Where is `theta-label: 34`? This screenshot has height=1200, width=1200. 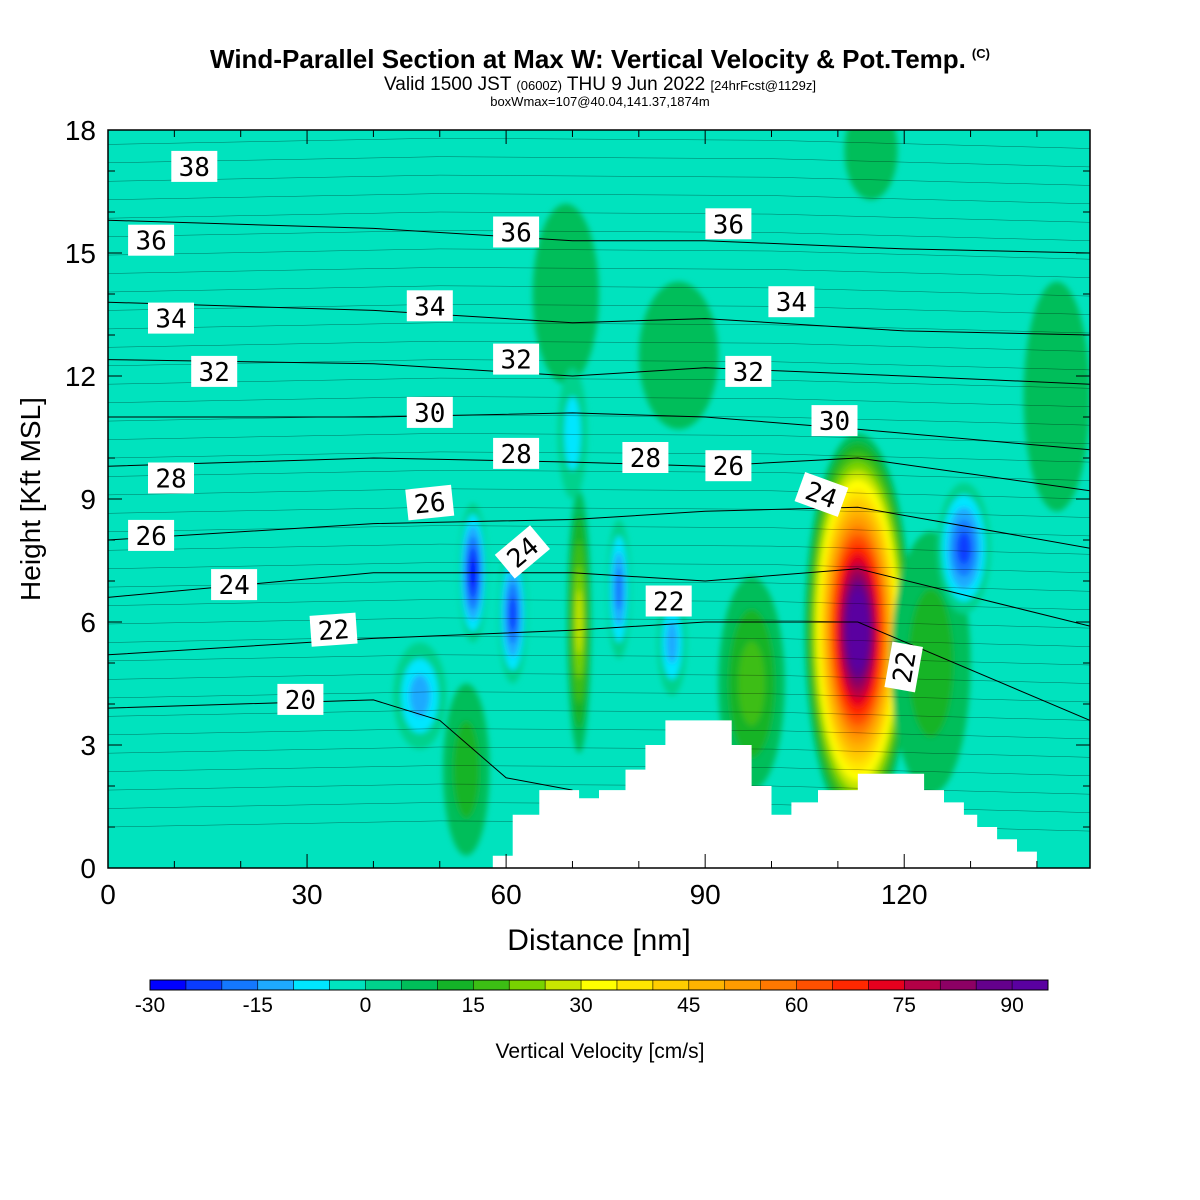 theta-label: 34 is located at coordinates (170, 320).